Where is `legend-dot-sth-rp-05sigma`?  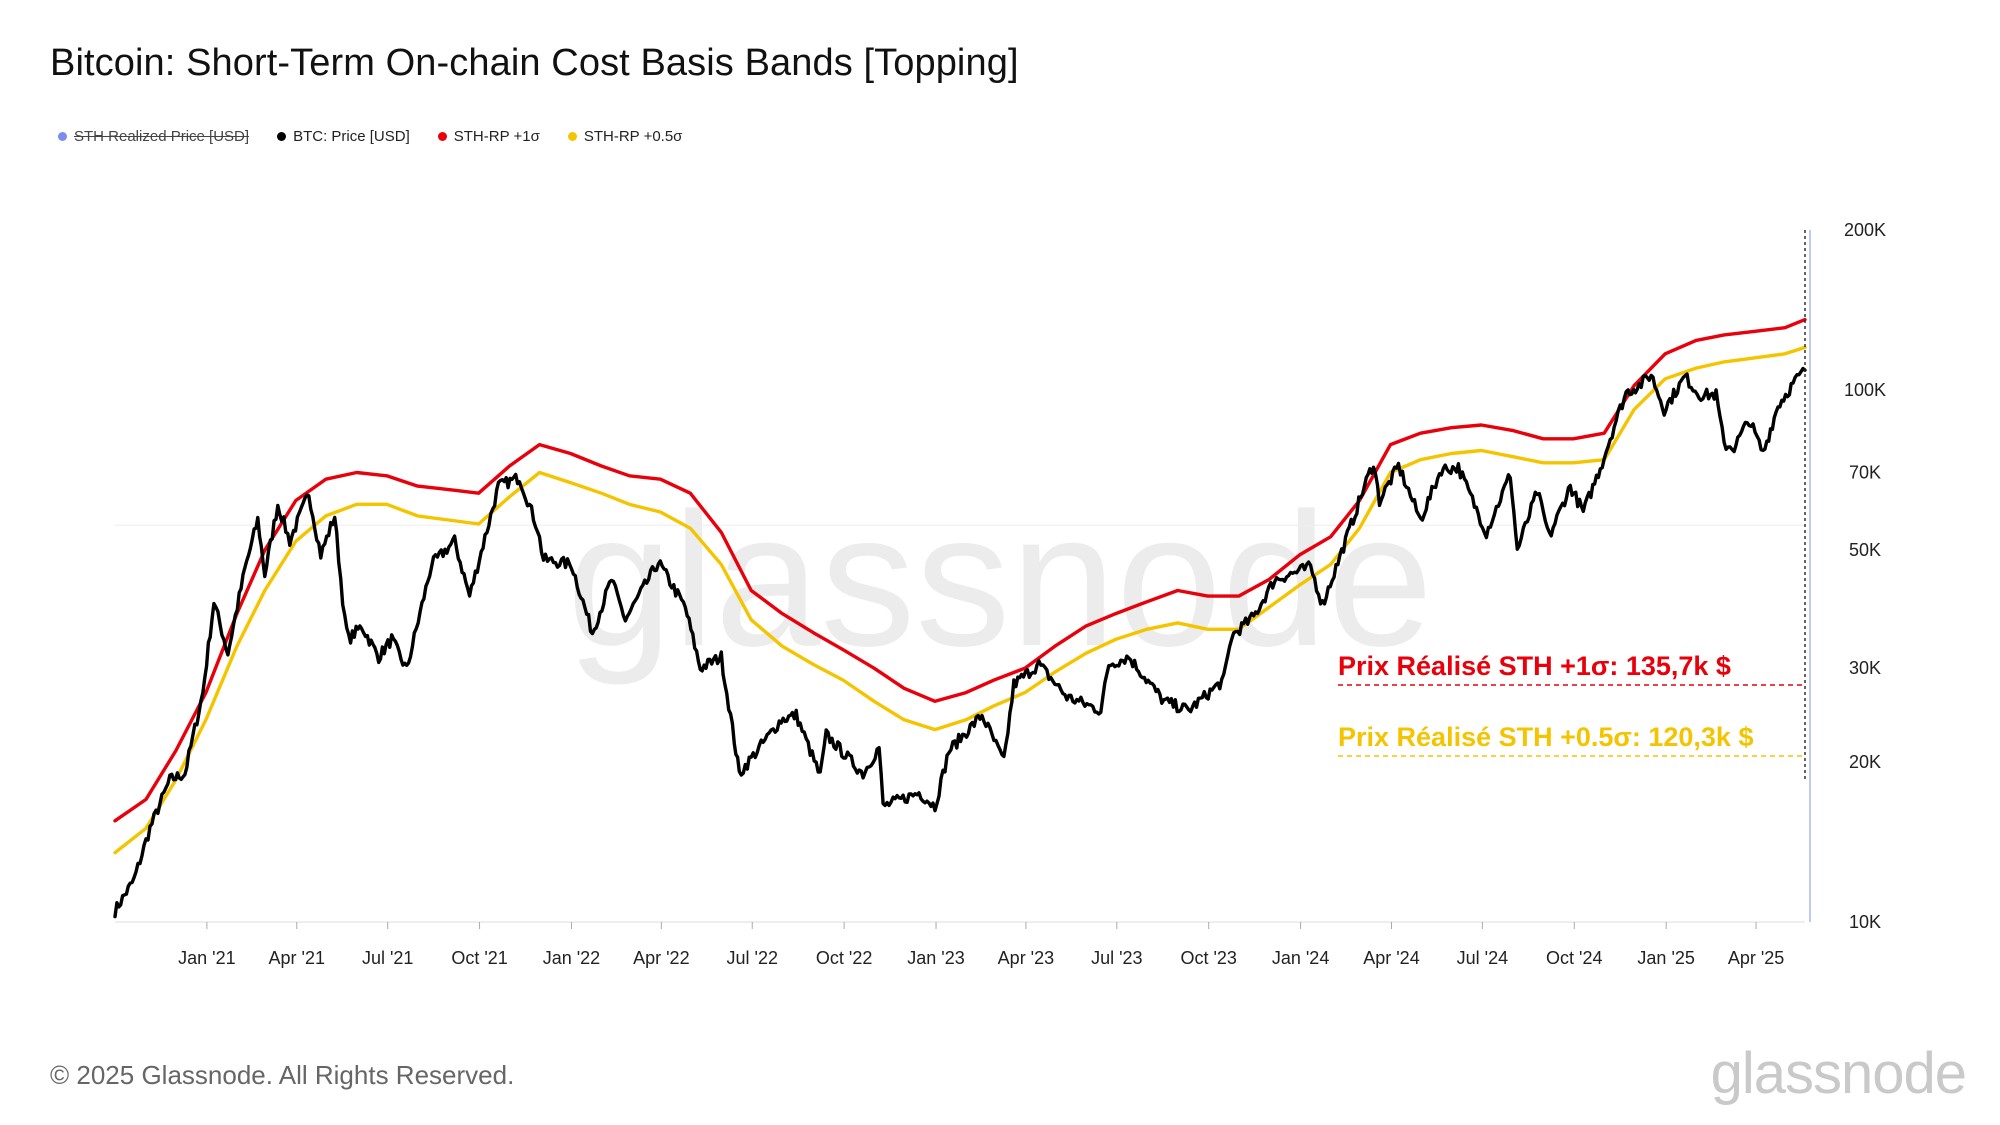
legend-dot-sth-rp-05sigma is located at coordinates (572, 136).